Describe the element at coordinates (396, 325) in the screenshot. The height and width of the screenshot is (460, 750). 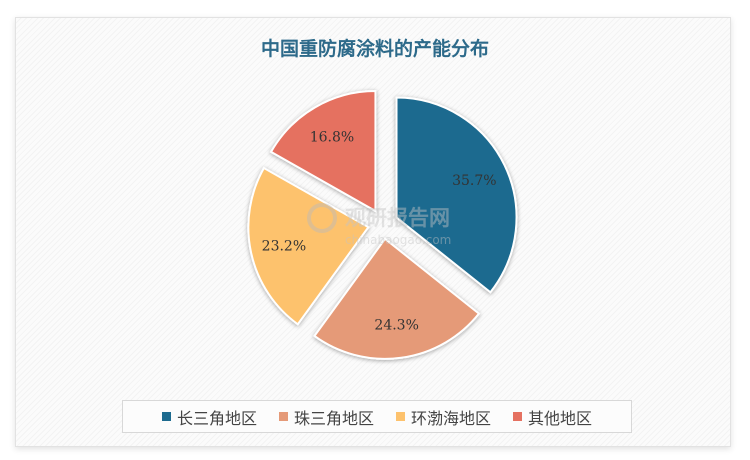
I see `data-label: 24.3%` at that location.